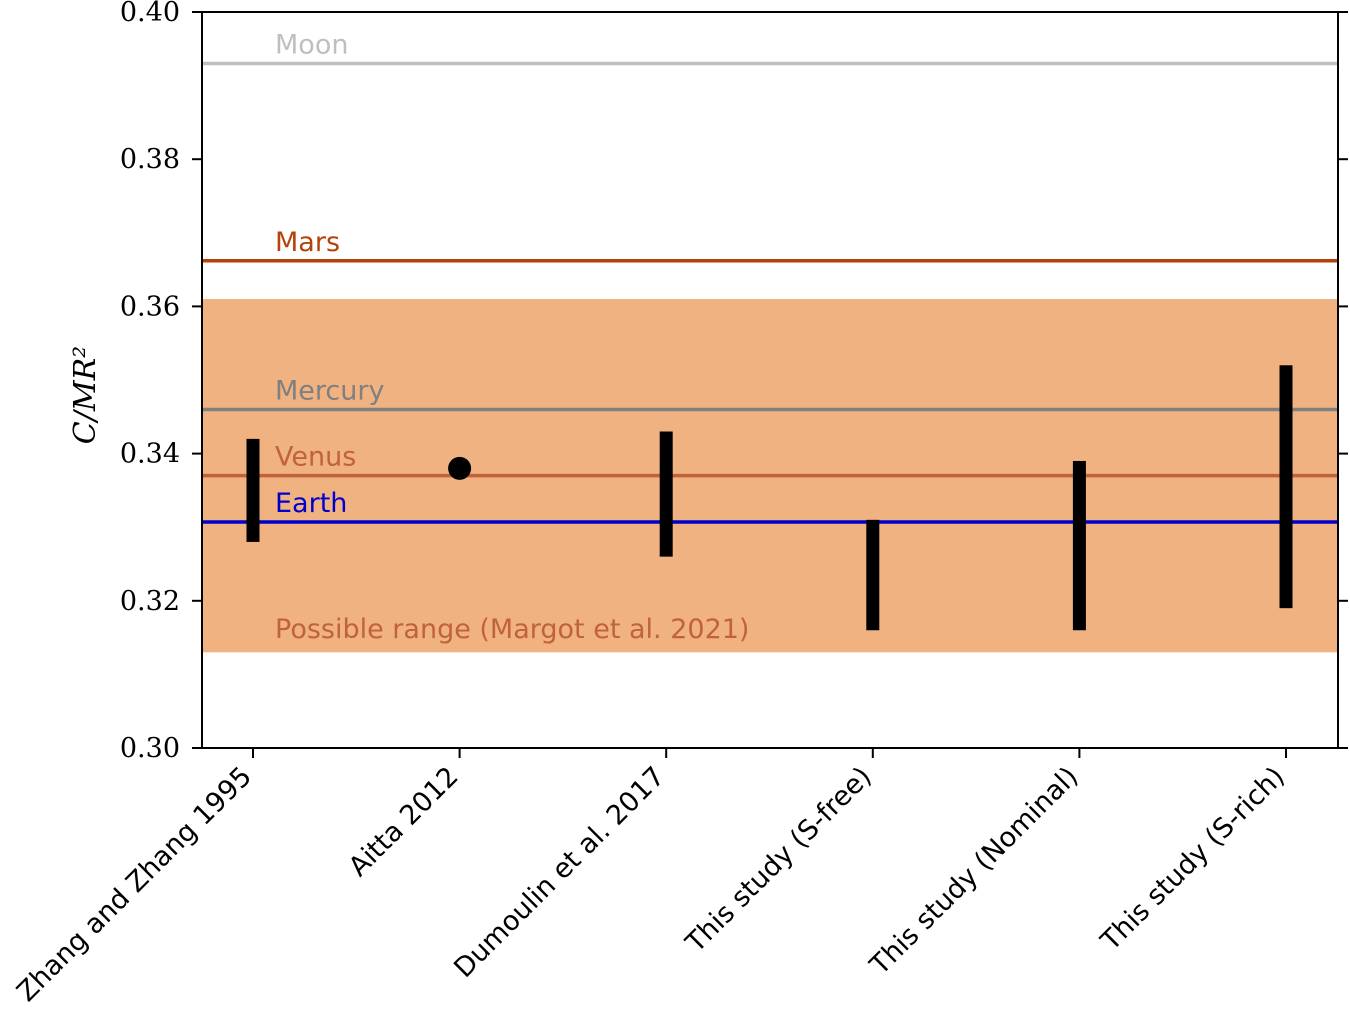 Image resolution: width=1350 pixels, height=1022 pixels. What do you see at coordinates (150, 306) in the screenshot?
I see `y-tick-label: 0.36` at bounding box center [150, 306].